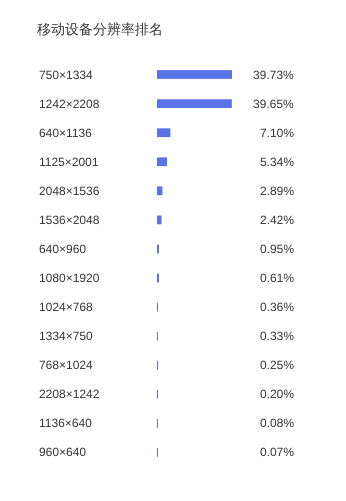  I want to click on y-tick-label: 1024×768, so click(66, 307).